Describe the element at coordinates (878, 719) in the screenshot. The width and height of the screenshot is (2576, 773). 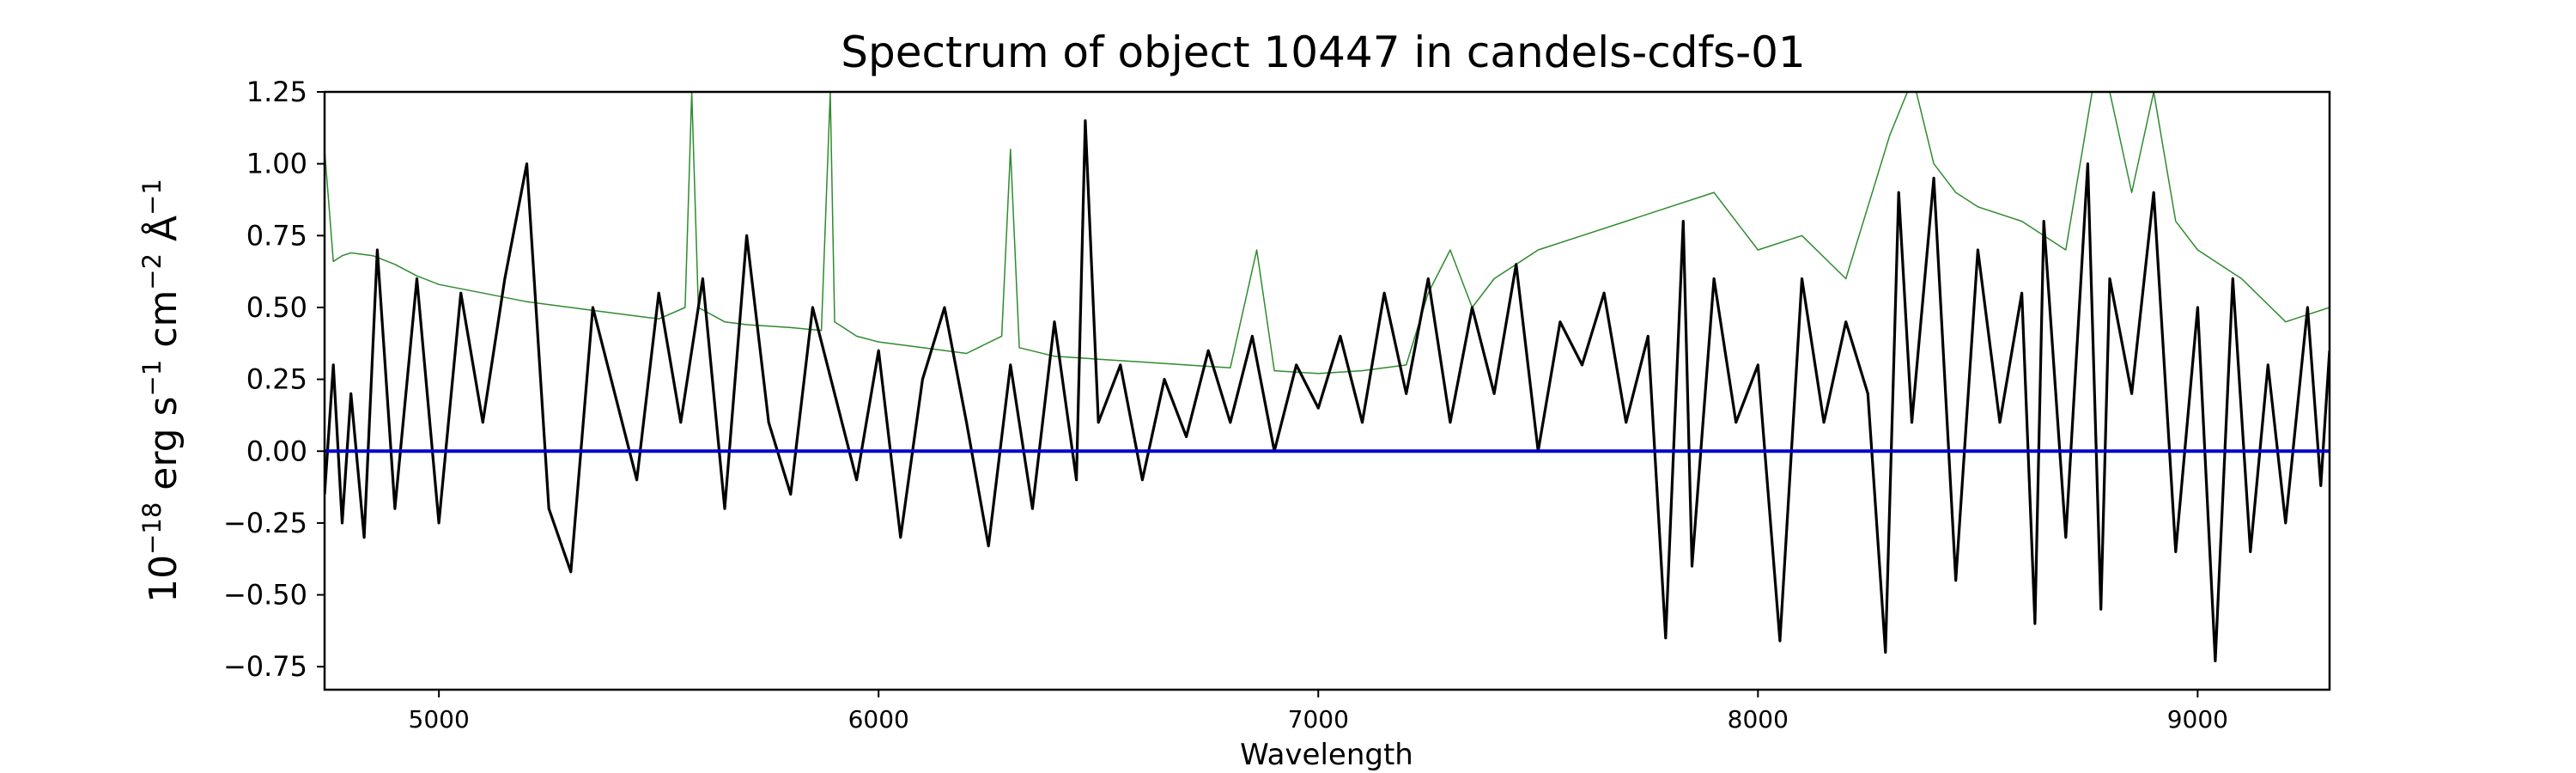
I see `x-tick-label: 6000` at that location.